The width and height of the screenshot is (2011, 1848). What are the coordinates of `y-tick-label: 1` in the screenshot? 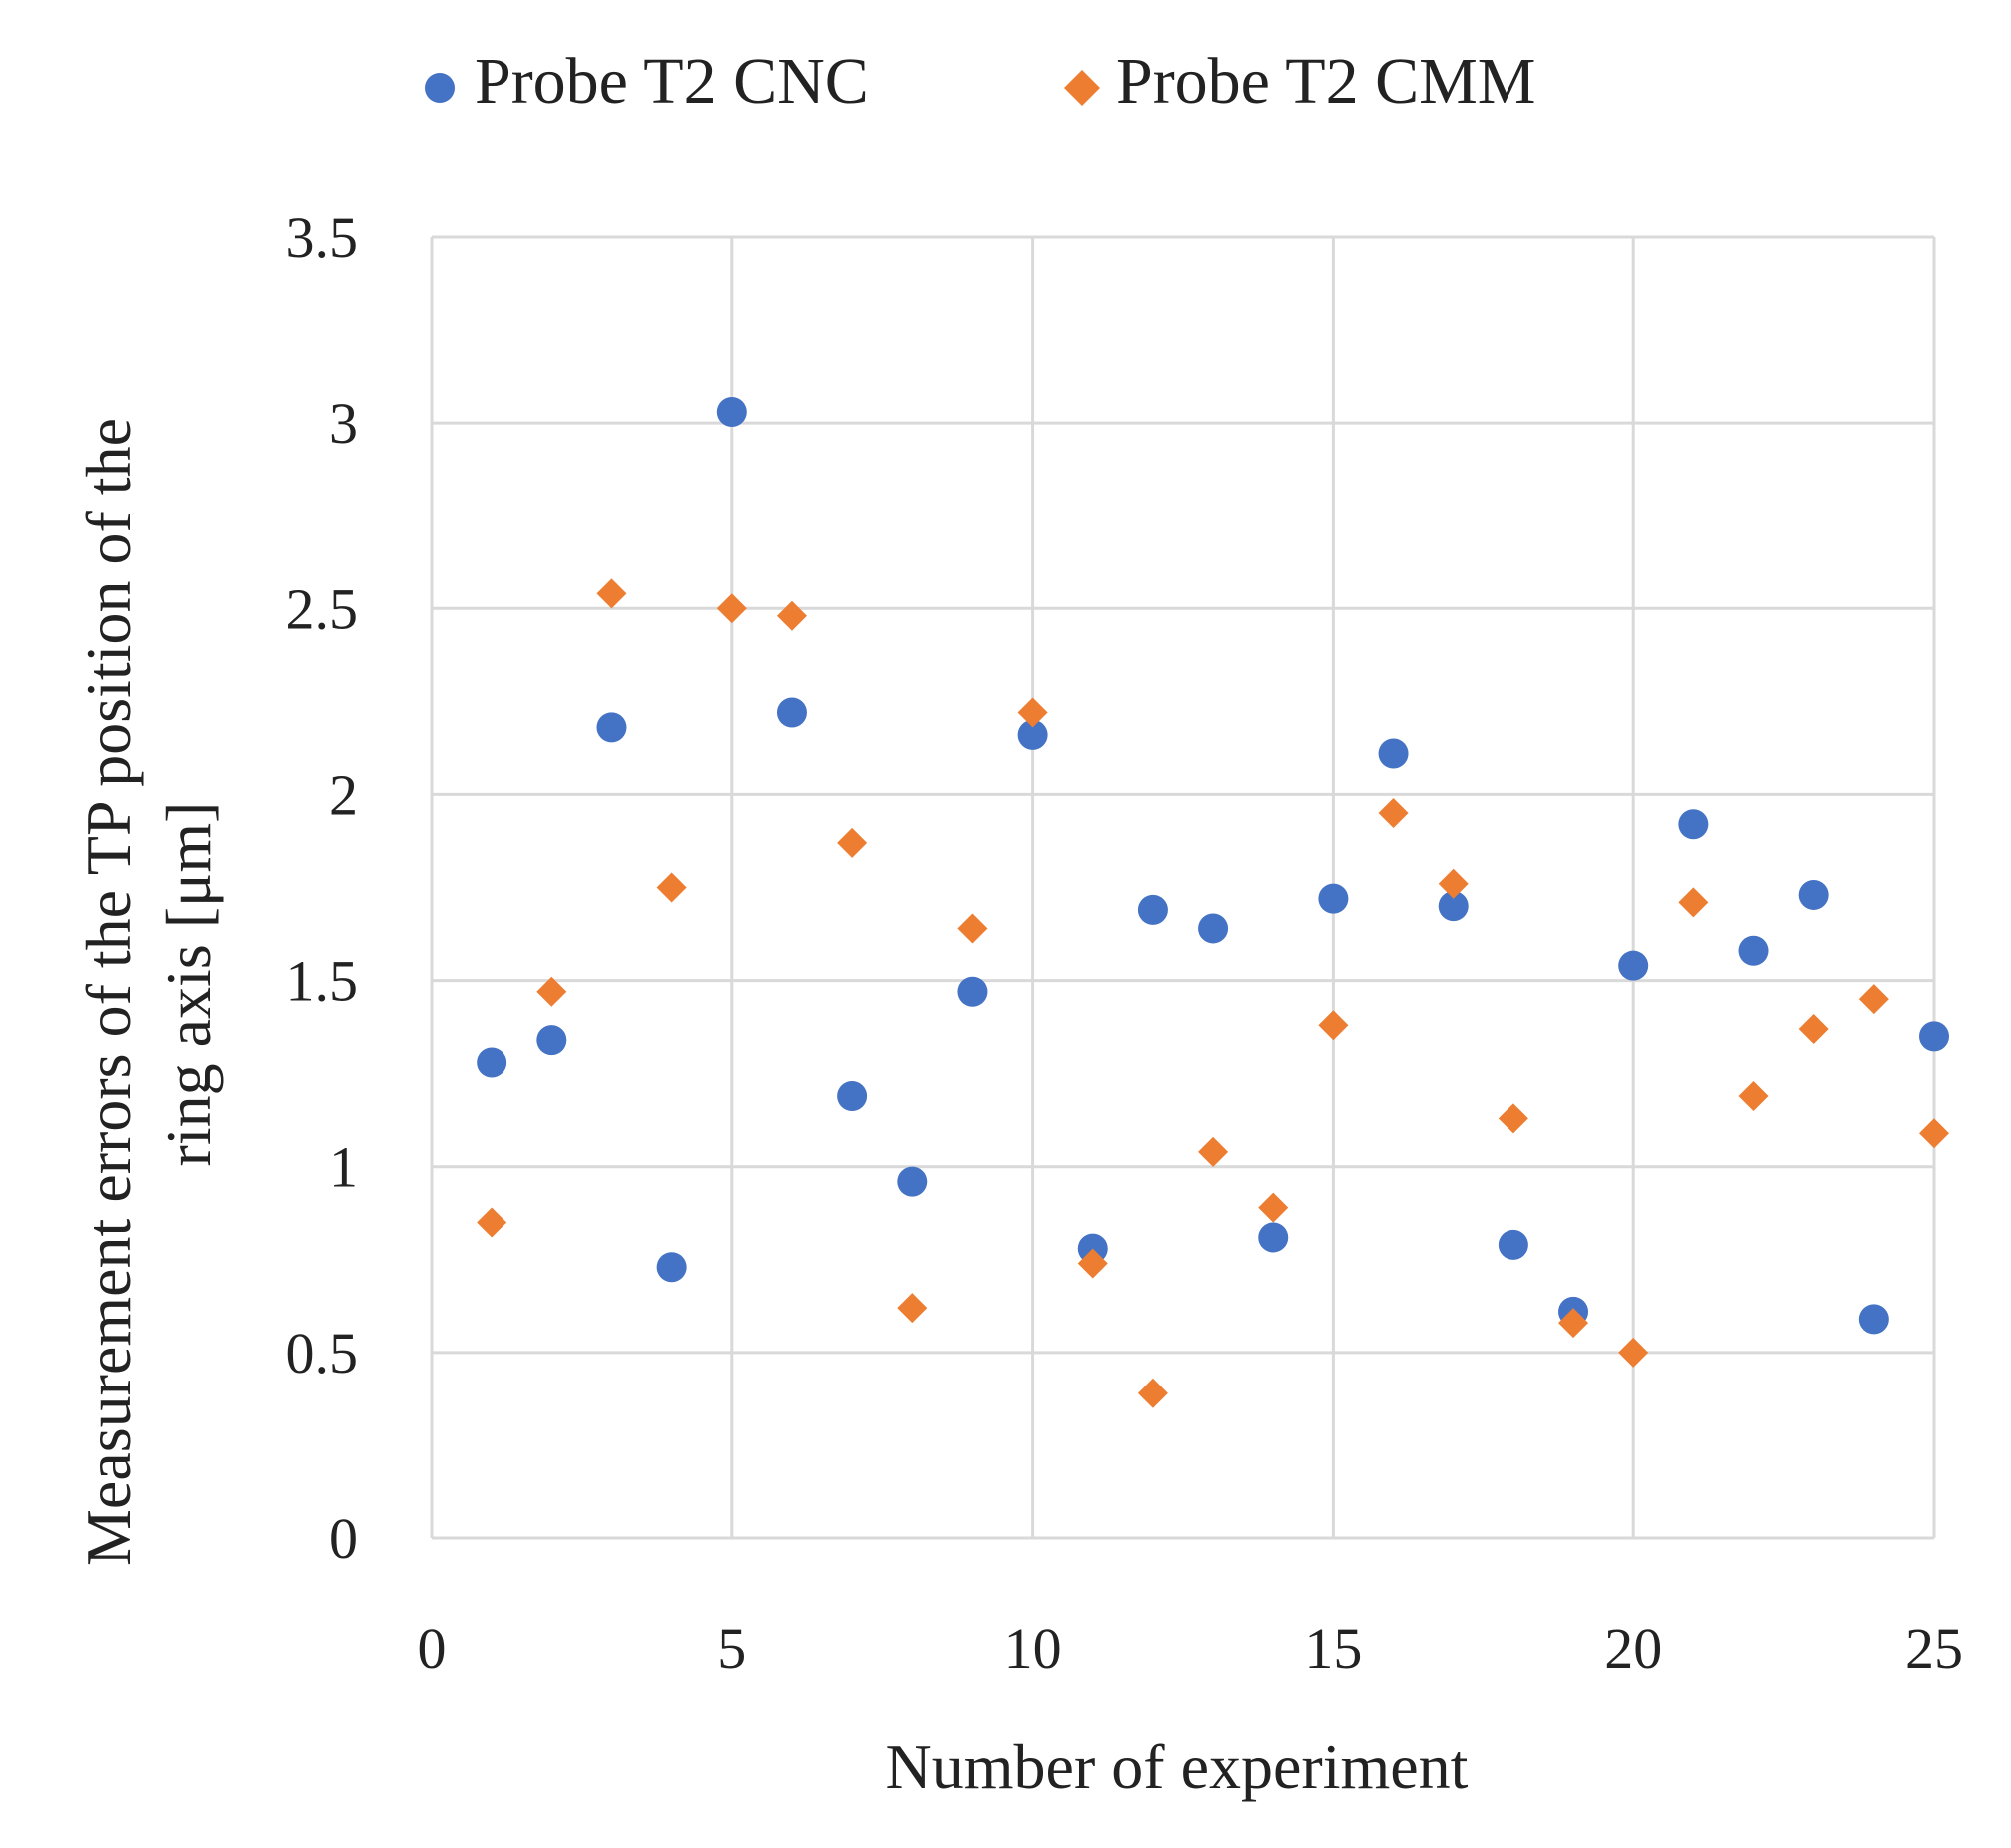 It's located at (343, 1167).